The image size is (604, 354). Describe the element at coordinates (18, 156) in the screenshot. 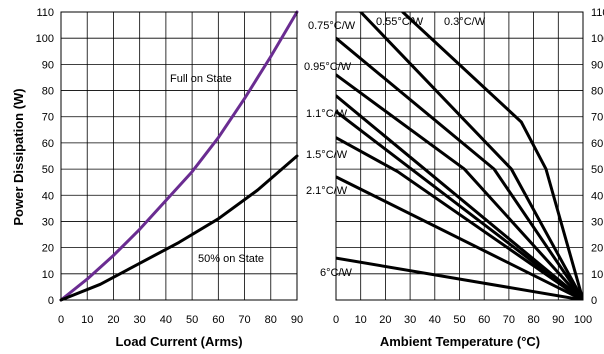

I see `left-y-axis-label: Power Dissipation (W)` at that location.